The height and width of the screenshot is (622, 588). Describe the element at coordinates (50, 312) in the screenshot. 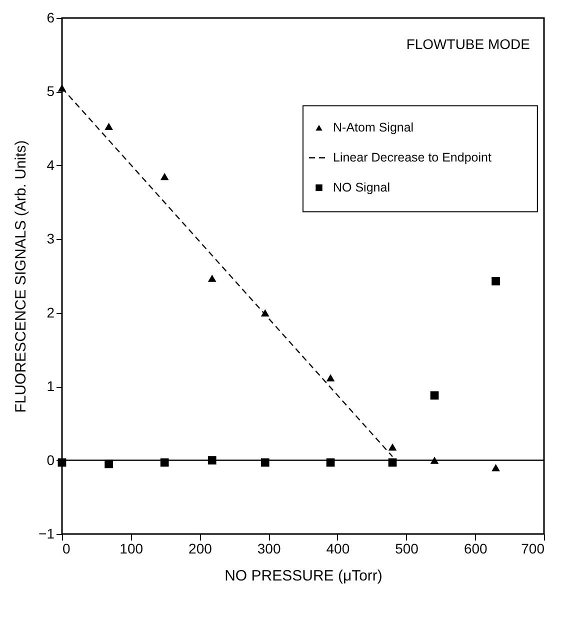

I see `y-tick-label: 2` at that location.